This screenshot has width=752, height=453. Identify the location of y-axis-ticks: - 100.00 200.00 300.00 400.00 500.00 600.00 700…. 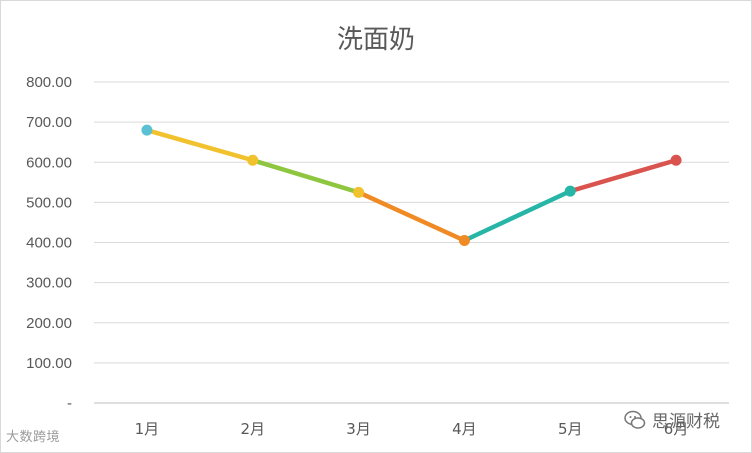
(49, 243).